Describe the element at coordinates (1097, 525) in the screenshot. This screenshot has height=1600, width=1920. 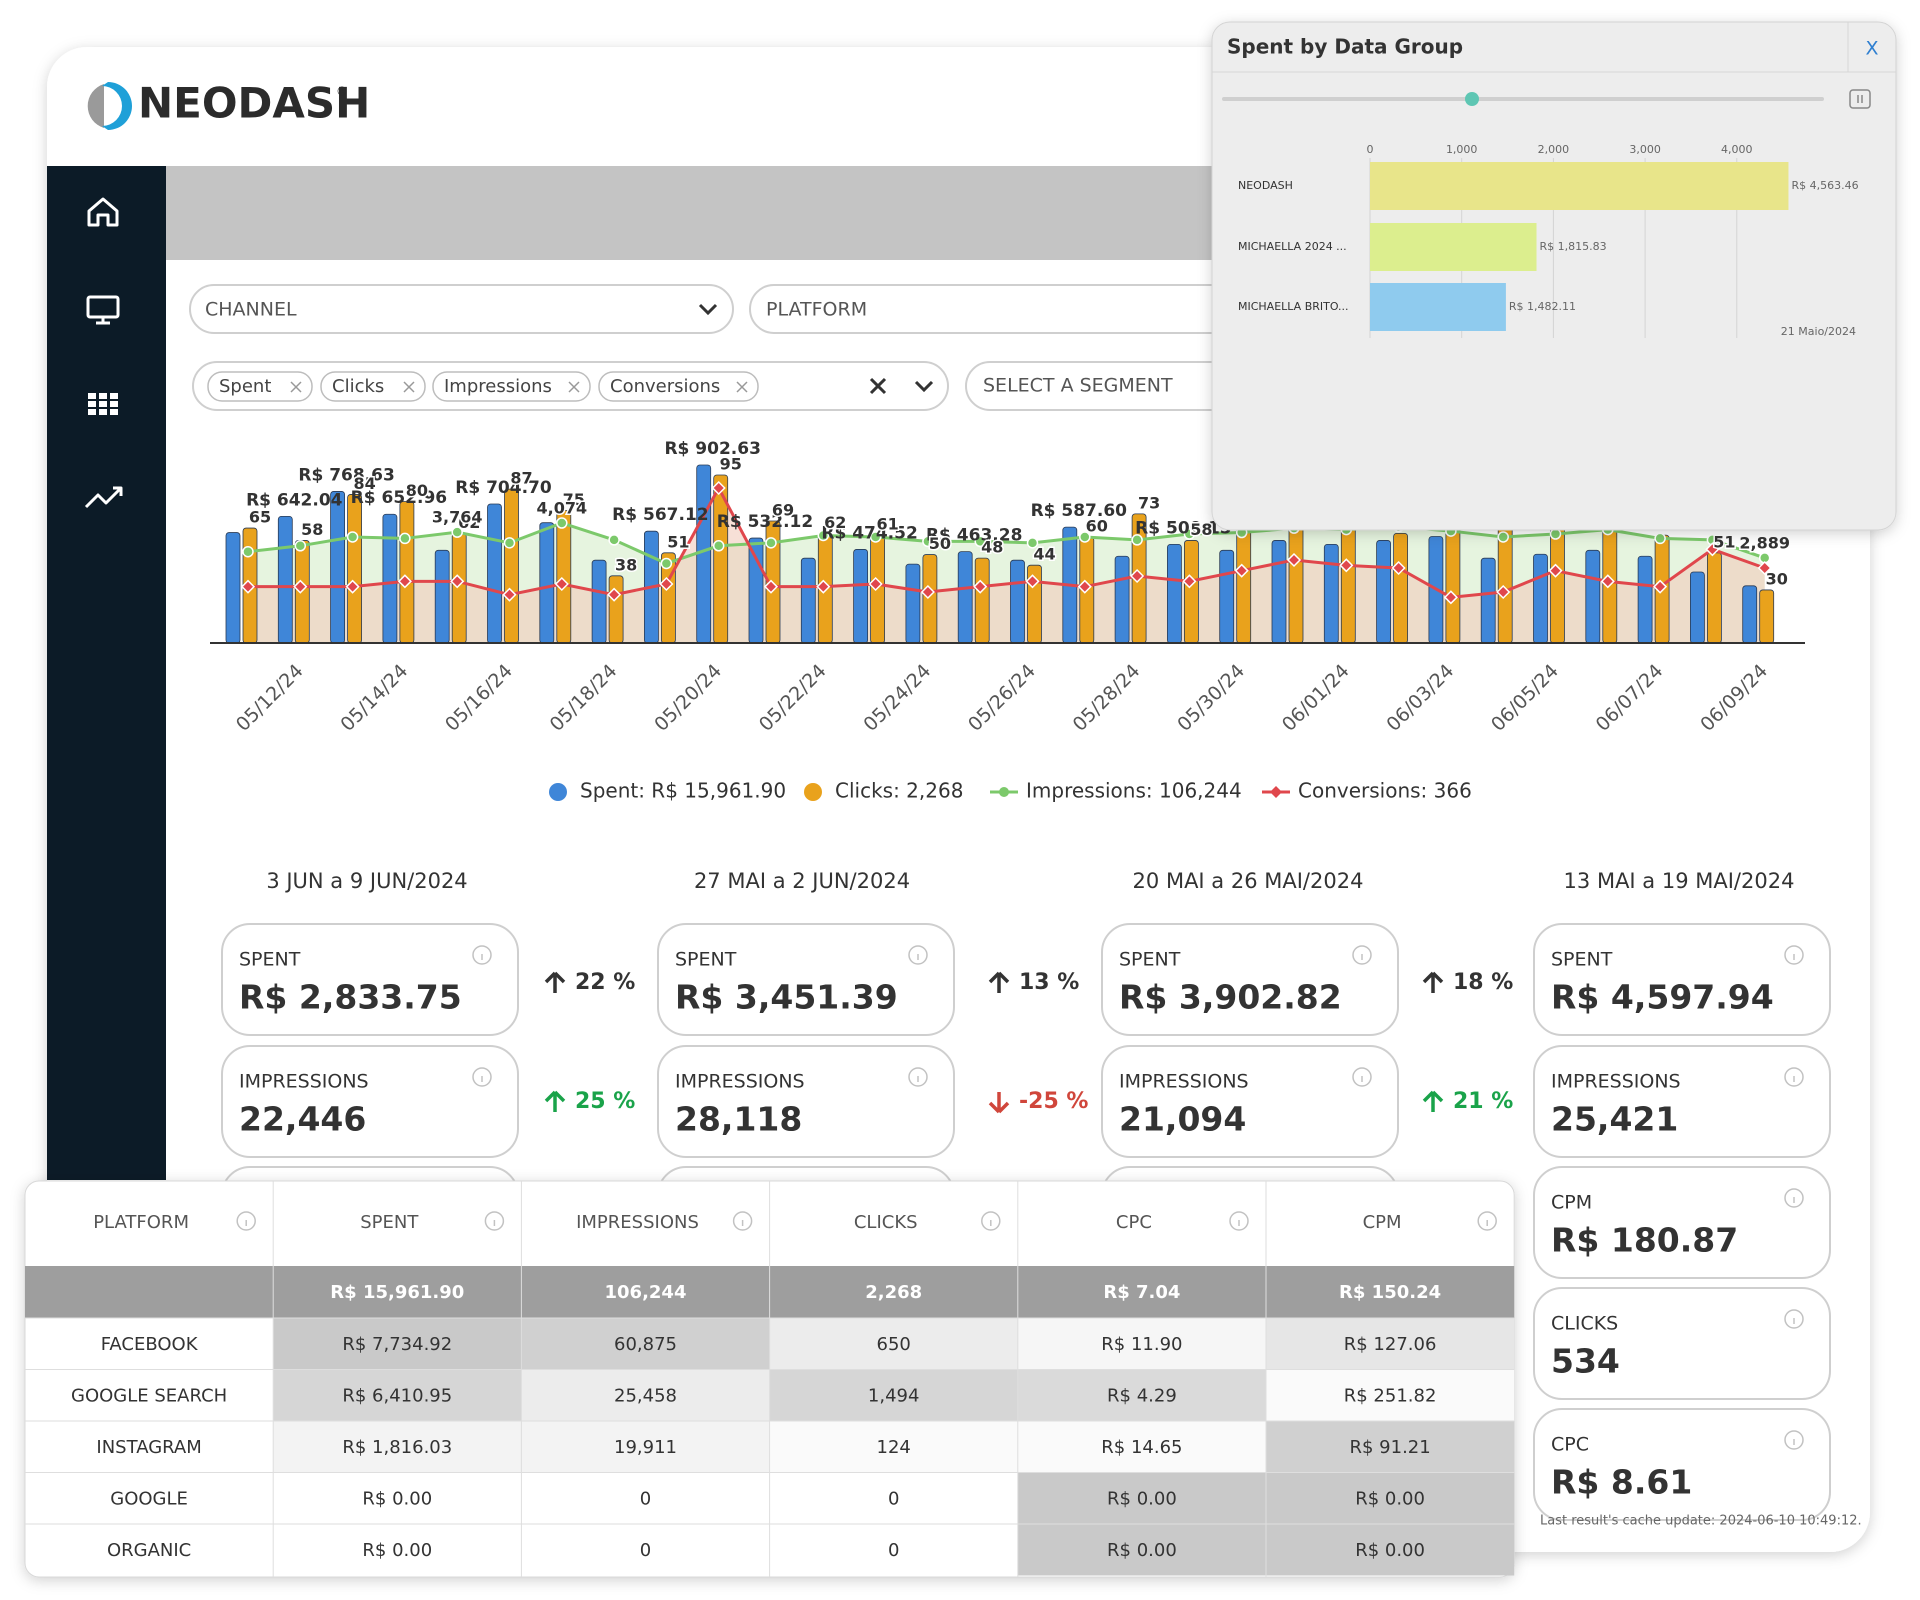
I see `data-label: 60` at that location.